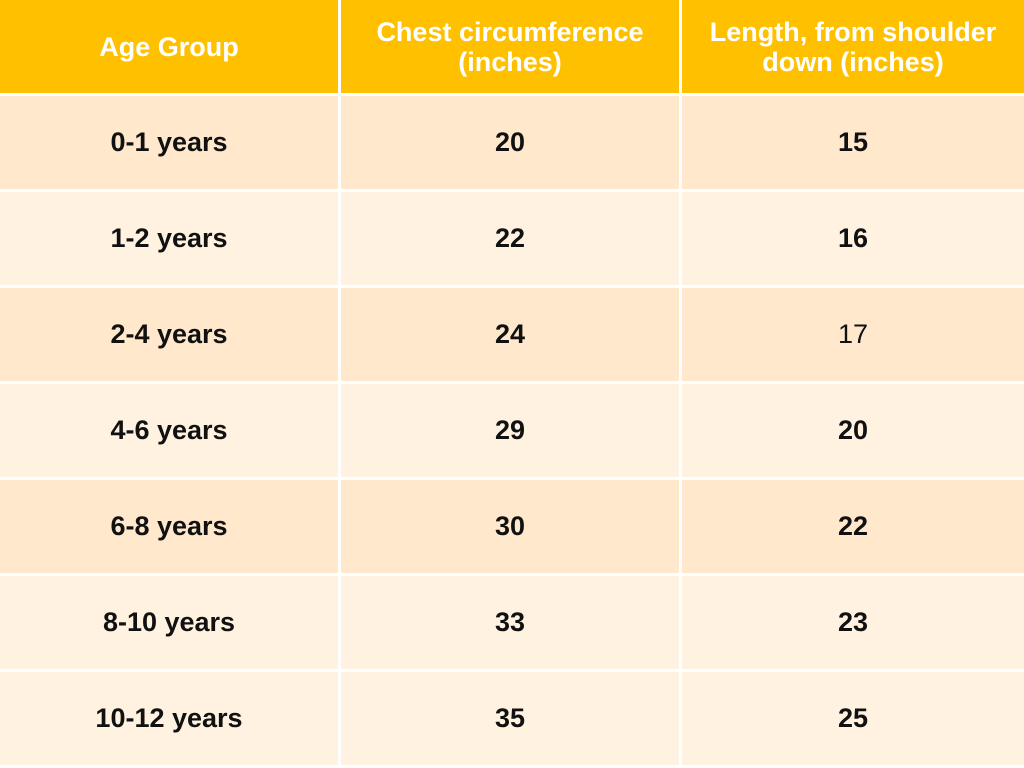  What do you see at coordinates (170, 624) in the screenshot?
I see `table-cell-age: 8-10 years` at bounding box center [170, 624].